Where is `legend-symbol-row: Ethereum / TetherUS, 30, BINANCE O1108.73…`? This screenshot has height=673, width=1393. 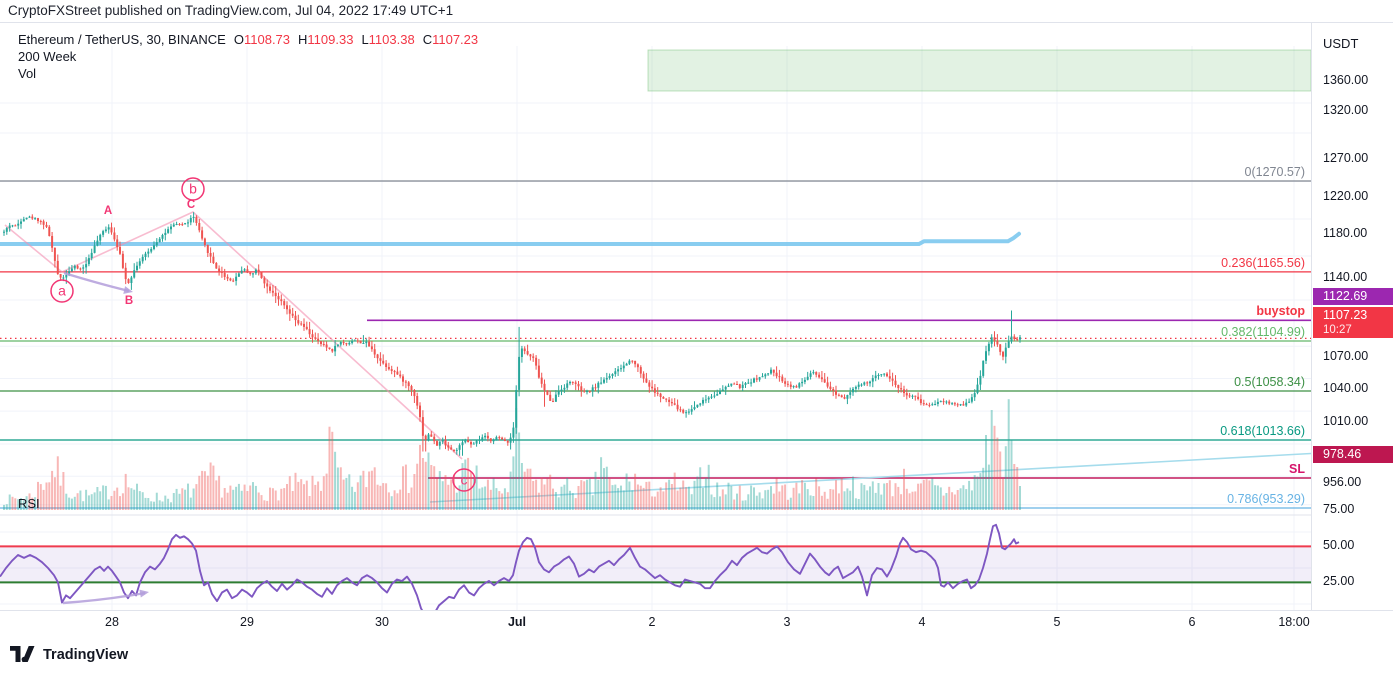
legend-symbol-row: Ethereum / TetherUS, 30, BINANCE O1108.73… is located at coordinates (248, 40).